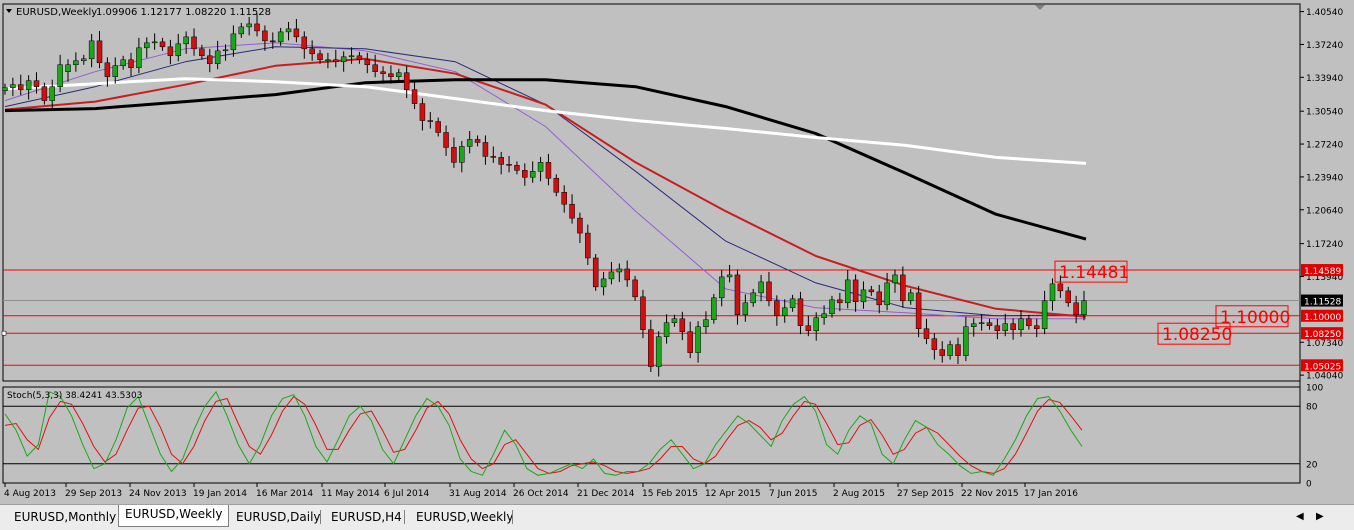 The width and height of the screenshot is (1354, 530). What do you see at coordinates (733, 494) in the screenshot?
I see `time-tick-label: 12 Apr 2015` at bounding box center [733, 494].